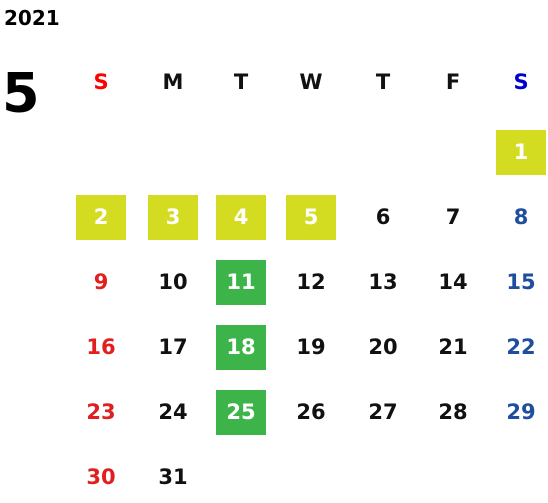 The height and width of the screenshot is (503, 548). What do you see at coordinates (521, 217) in the screenshot?
I see `day-number: 8` at bounding box center [521, 217].